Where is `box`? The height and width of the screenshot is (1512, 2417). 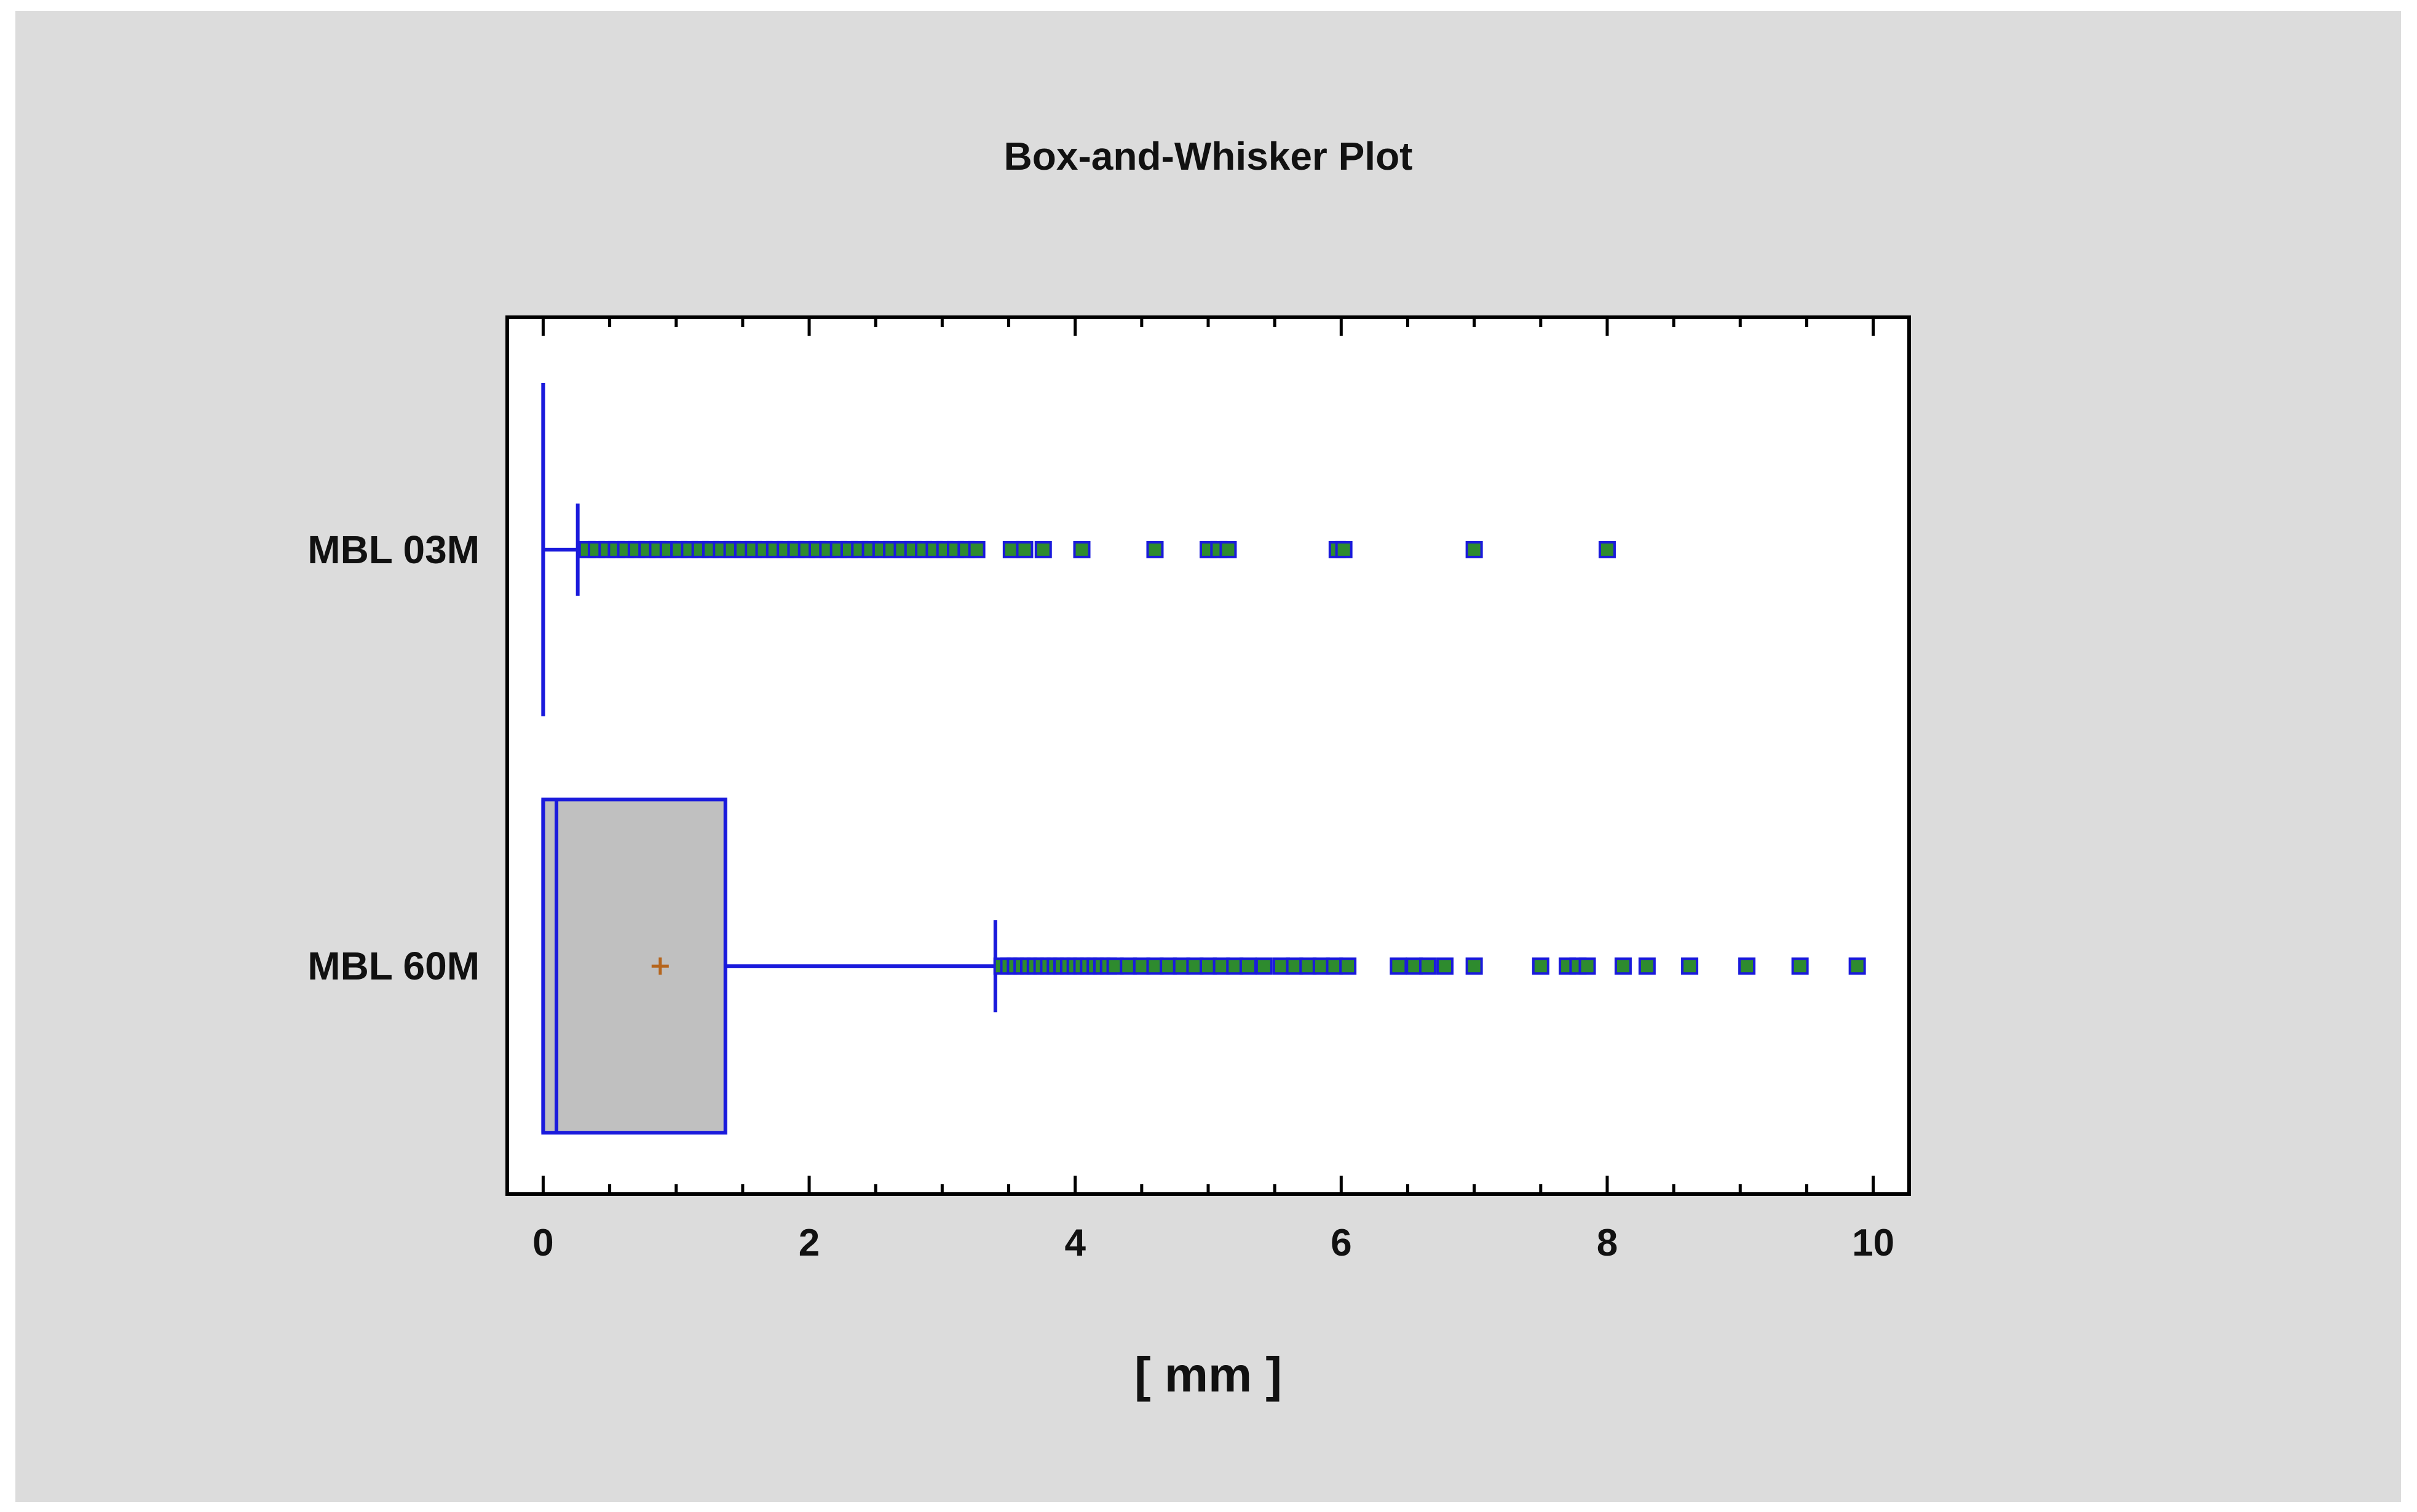 box is located at coordinates (634, 967).